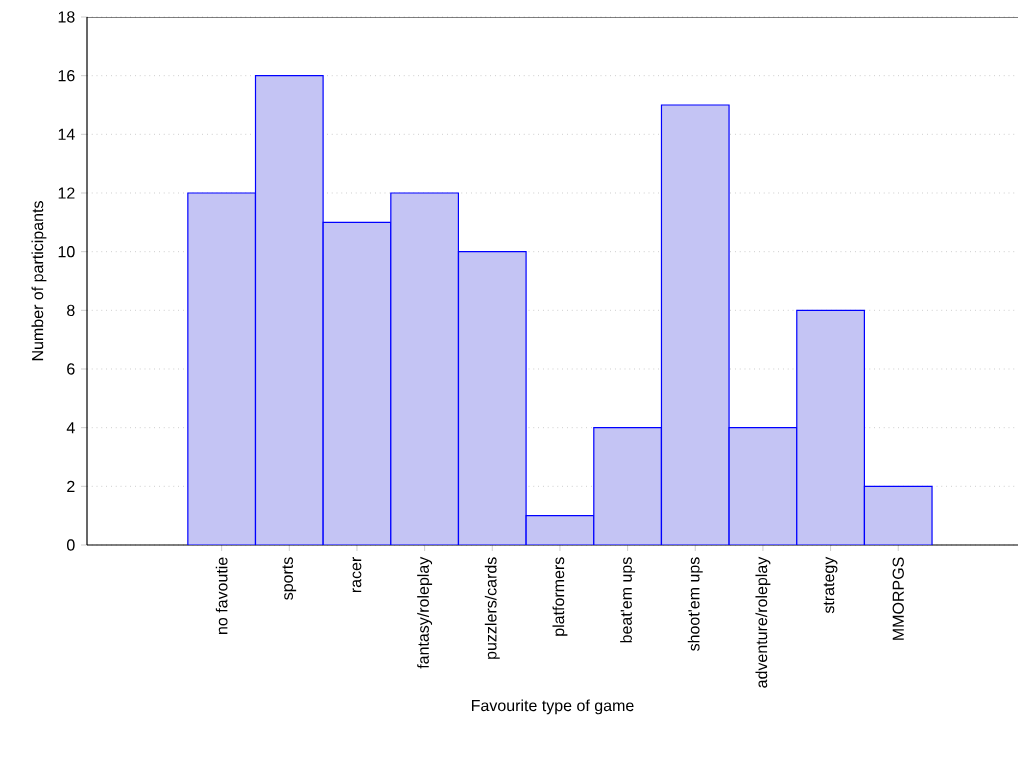 The width and height of the screenshot is (1024, 782). I want to click on y-axis-title: Number of participants, so click(39, 281).